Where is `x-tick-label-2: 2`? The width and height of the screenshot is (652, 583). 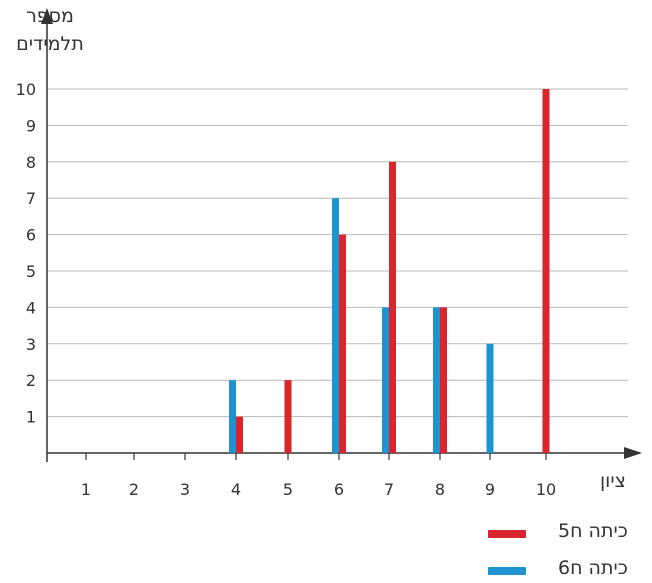 x-tick-label-2: 2 is located at coordinates (134, 489).